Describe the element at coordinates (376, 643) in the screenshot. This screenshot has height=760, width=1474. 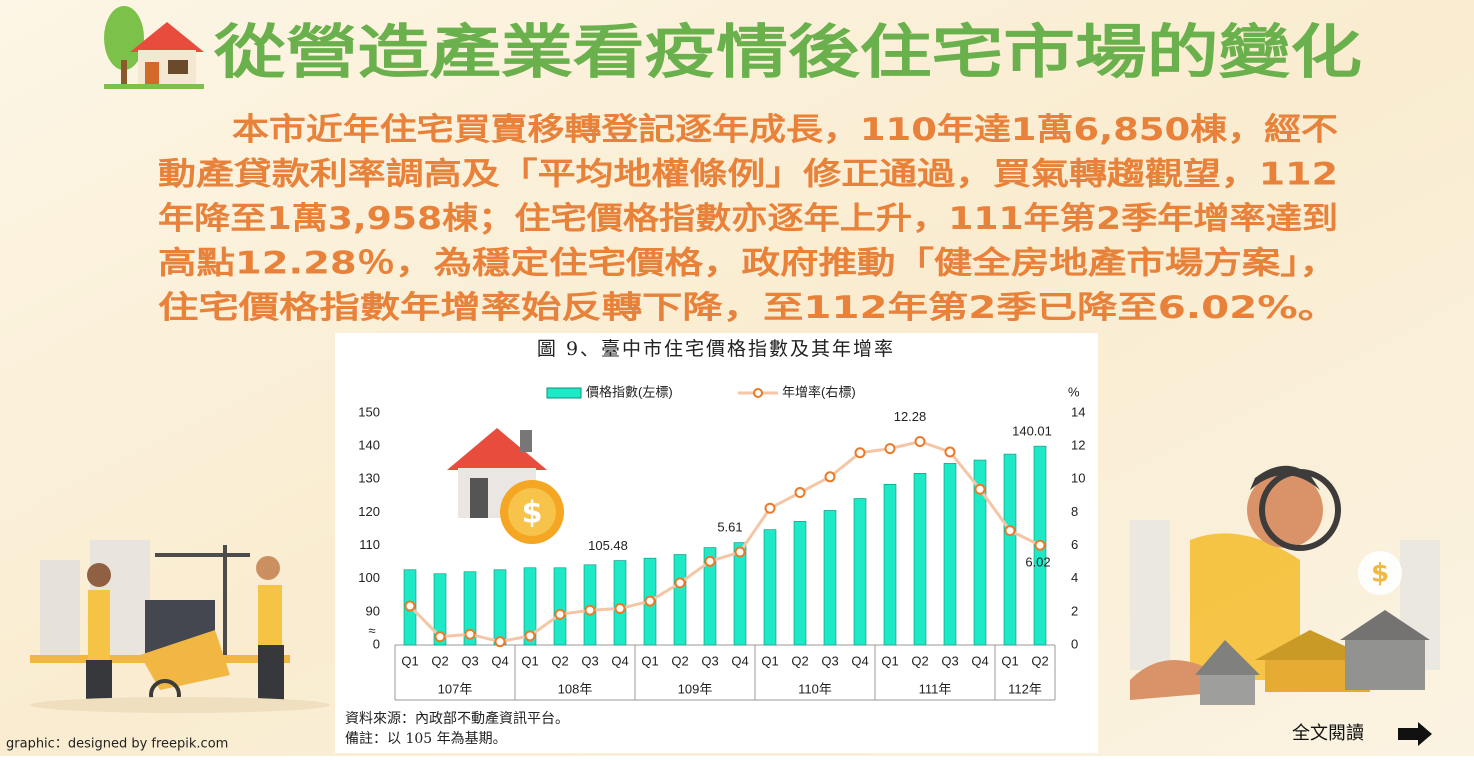
I see `y-tick-label: 0` at that location.